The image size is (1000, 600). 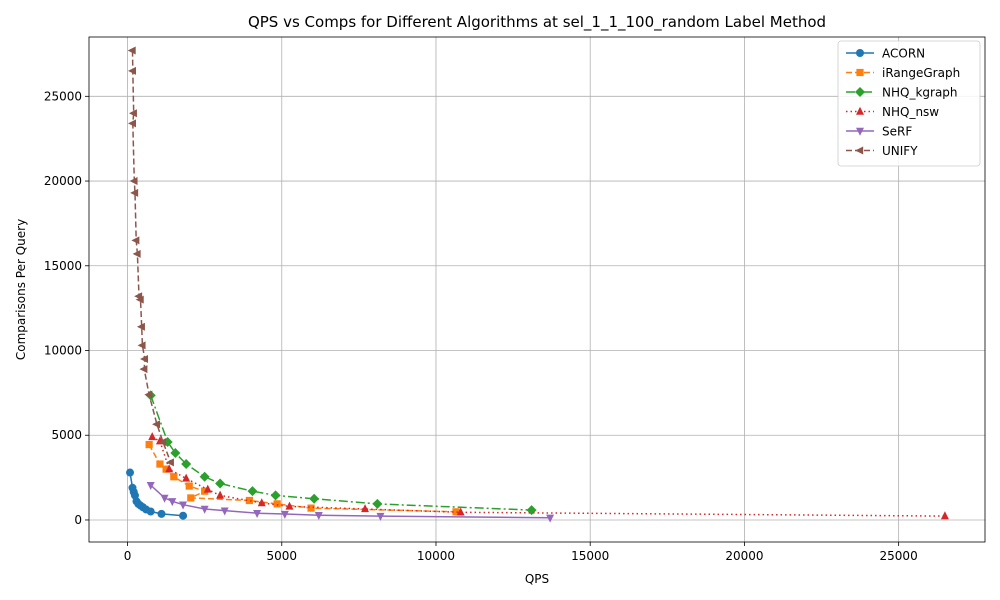 What do you see at coordinates (903, 54) in the screenshot?
I see `legend-label: ACORN` at bounding box center [903, 54].